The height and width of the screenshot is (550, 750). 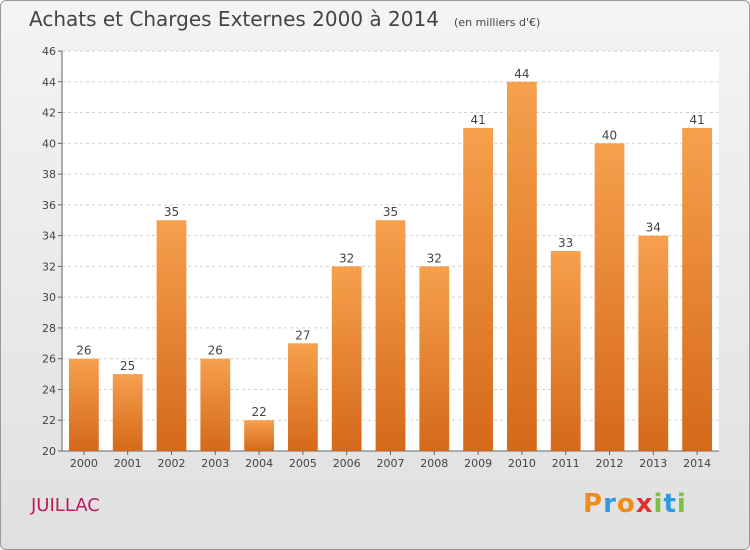 I want to click on y-tick-label: 44, so click(x=49, y=82).